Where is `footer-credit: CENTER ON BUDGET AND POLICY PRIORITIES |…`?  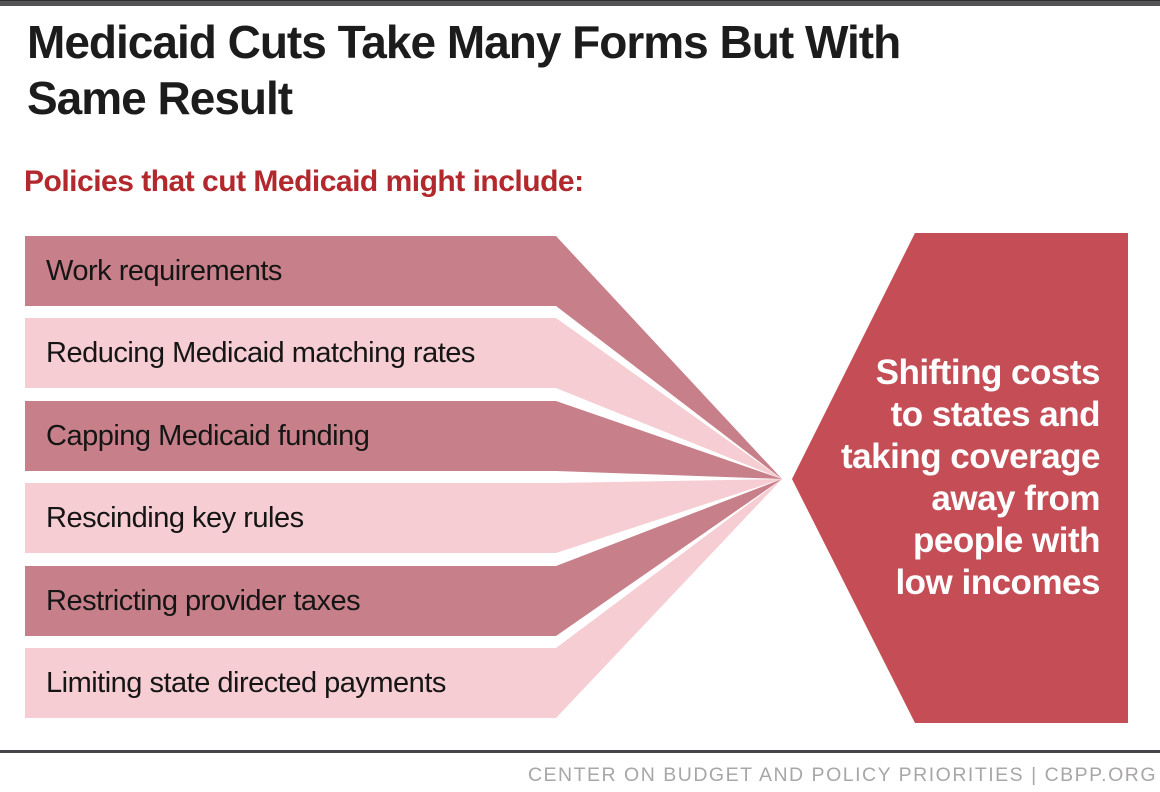
footer-credit: CENTER ON BUDGET AND POLICY PRIORITIES |… is located at coordinates (842, 775).